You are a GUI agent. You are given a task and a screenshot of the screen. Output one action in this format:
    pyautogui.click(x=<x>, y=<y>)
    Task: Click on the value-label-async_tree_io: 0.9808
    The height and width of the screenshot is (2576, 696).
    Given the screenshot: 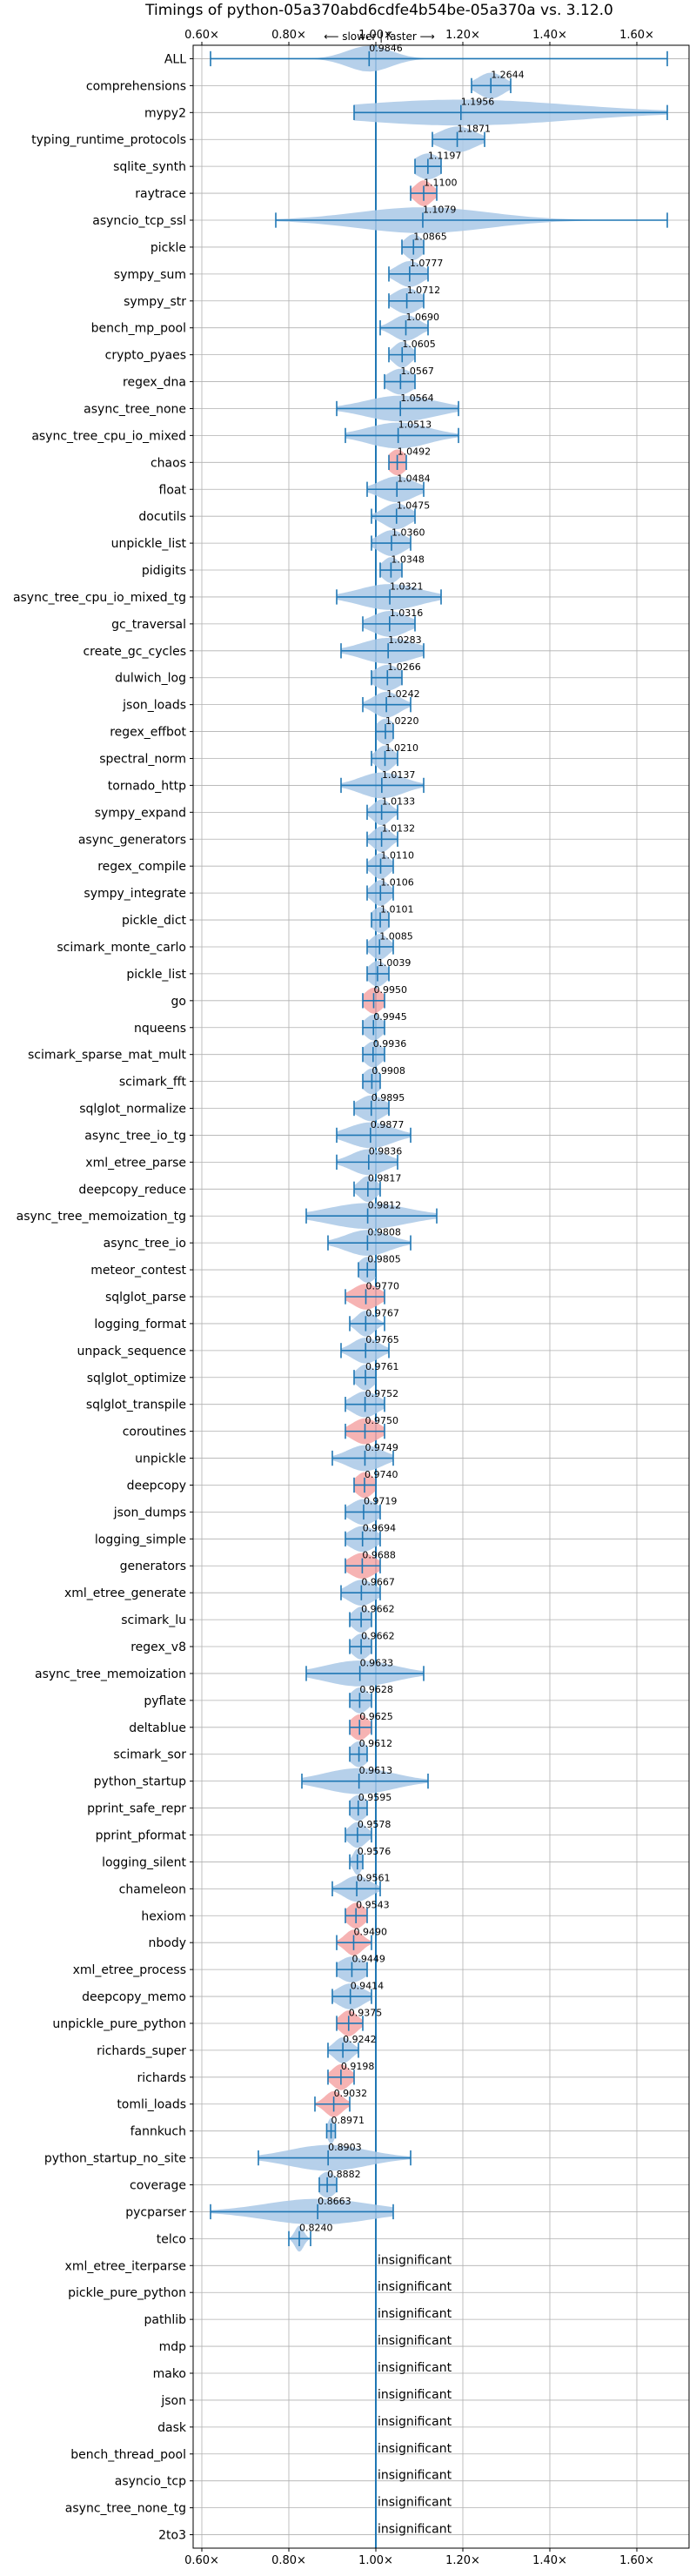 What is the action you would take?
    pyautogui.click(x=384, y=1232)
    